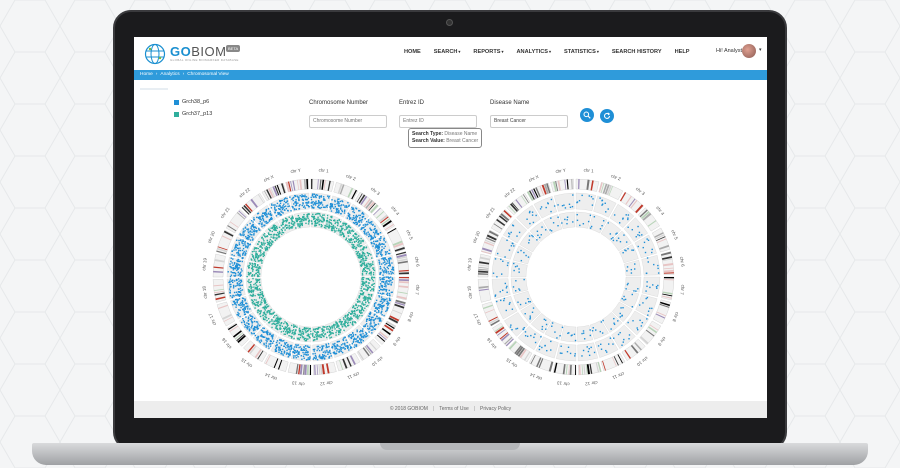 The image size is (900, 468). What do you see at coordinates (170, 74) in the screenshot?
I see `breadcrumb-analytics: Analytics` at bounding box center [170, 74].